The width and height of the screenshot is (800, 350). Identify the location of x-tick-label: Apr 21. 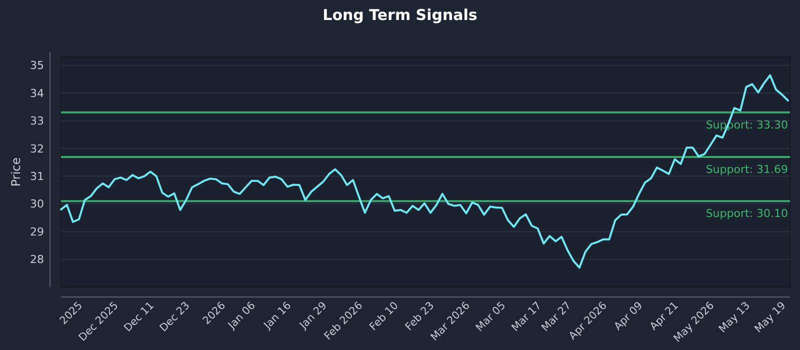
(664, 316).